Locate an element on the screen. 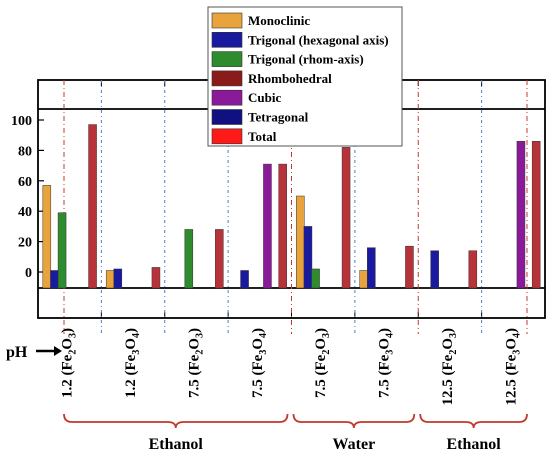 This screenshot has width=550, height=459. x-category-text: 1.2 (Fe2O3) is located at coordinates (69, 363).